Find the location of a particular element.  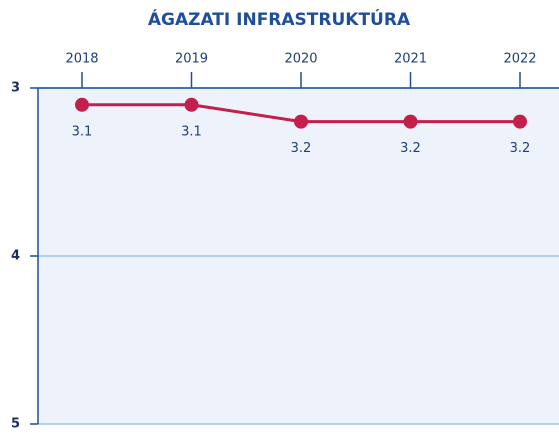

x-tick-label: 2019 is located at coordinates (191, 59).